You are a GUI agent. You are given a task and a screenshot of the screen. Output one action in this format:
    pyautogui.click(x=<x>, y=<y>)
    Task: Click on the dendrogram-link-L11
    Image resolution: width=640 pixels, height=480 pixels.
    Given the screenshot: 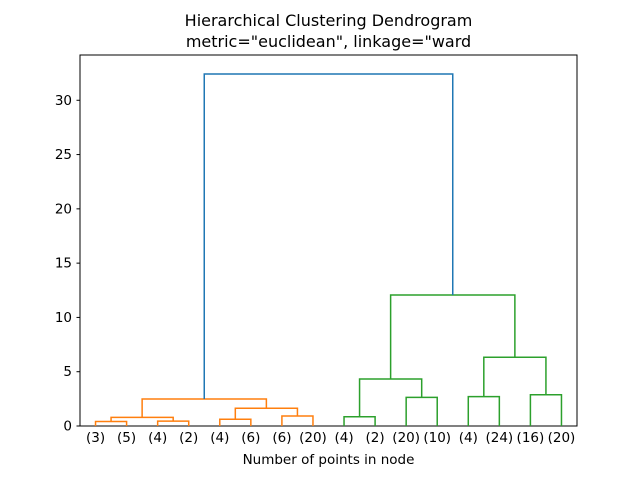 What is the action you would take?
    pyautogui.click(x=546, y=409)
    